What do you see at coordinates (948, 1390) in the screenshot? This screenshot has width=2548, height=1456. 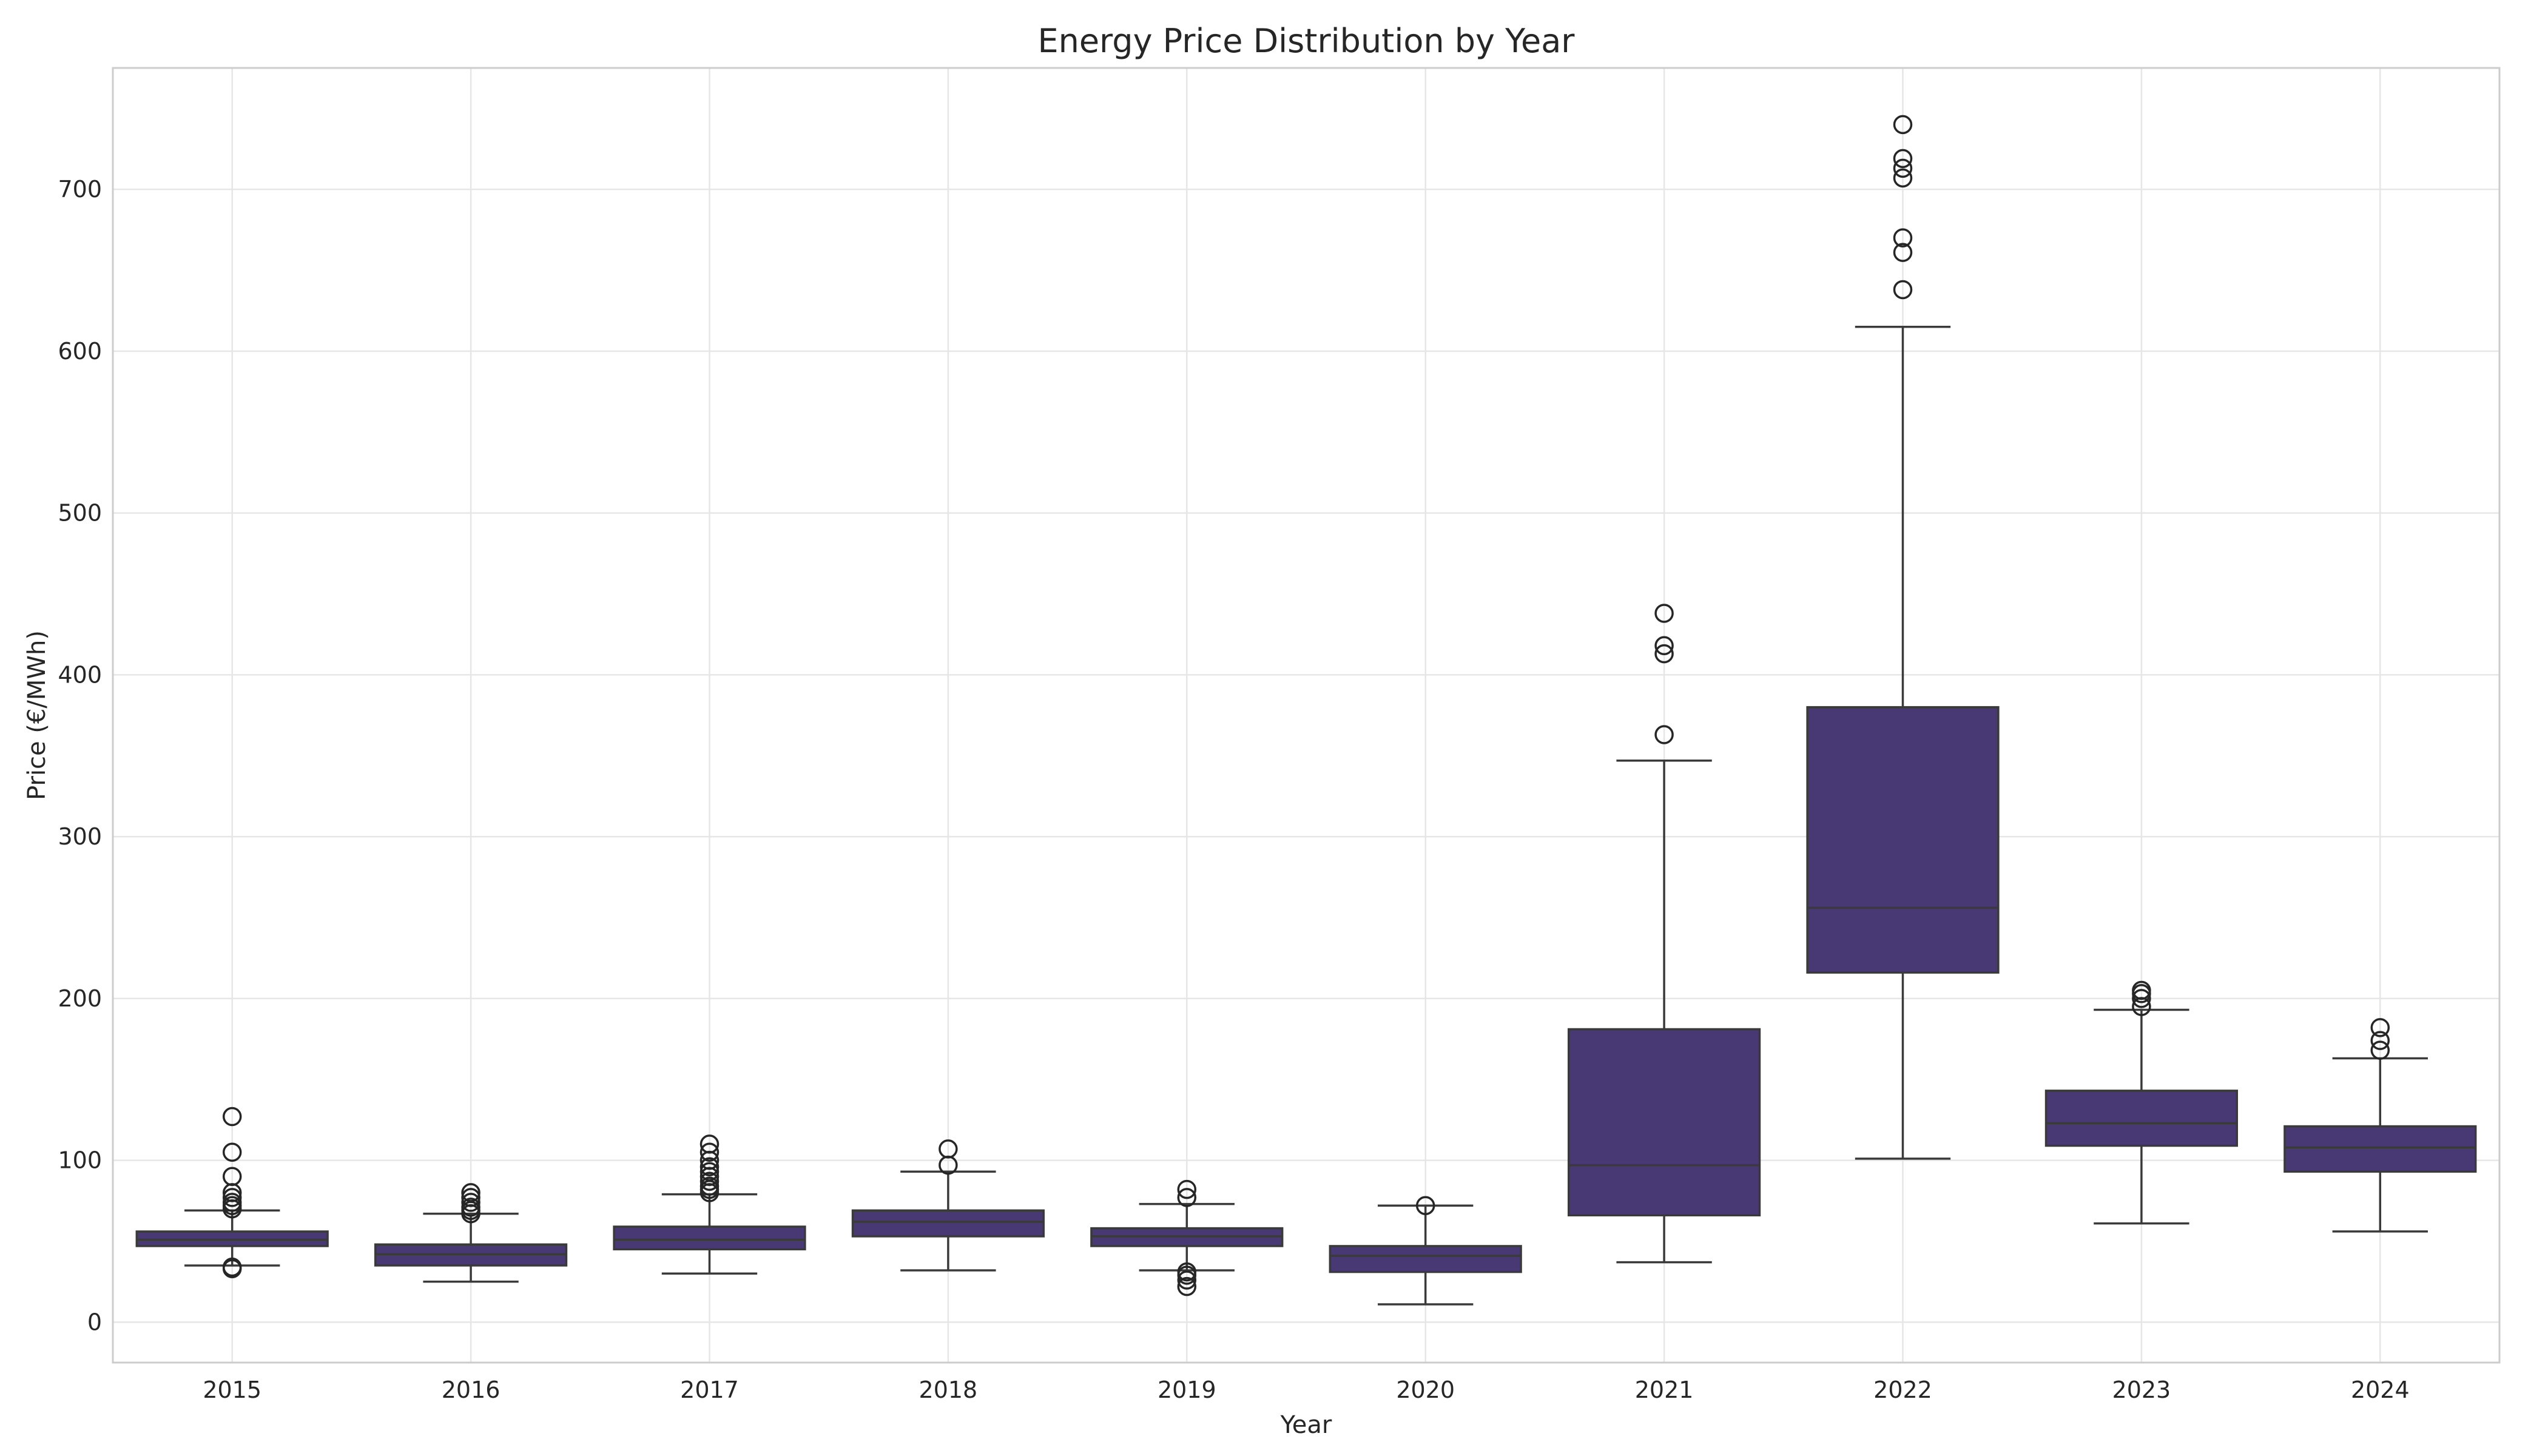 I see `x-tick-label: 2018` at bounding box center [948, 1390].